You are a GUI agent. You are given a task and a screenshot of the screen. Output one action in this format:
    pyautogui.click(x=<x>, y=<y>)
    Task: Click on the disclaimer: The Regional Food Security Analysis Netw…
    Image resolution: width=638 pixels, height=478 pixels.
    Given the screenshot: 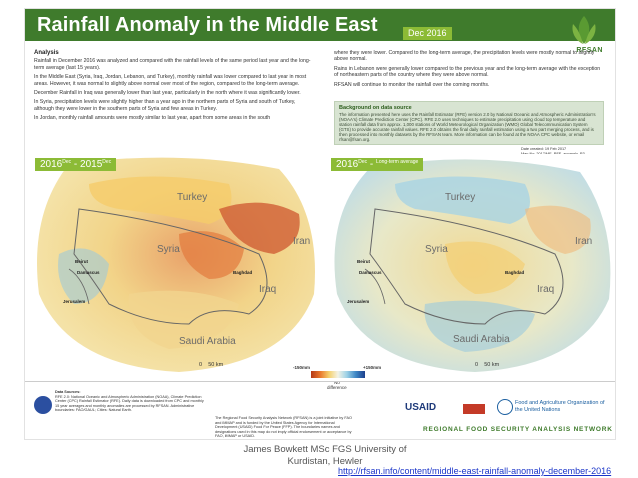 What is the action you would take?
    pyautogui.click(x=283, y=427)
    